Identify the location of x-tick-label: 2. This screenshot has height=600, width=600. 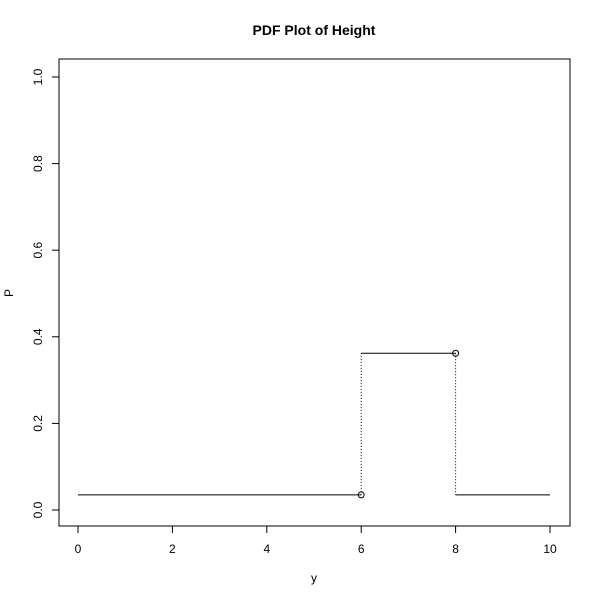
(172, 549).